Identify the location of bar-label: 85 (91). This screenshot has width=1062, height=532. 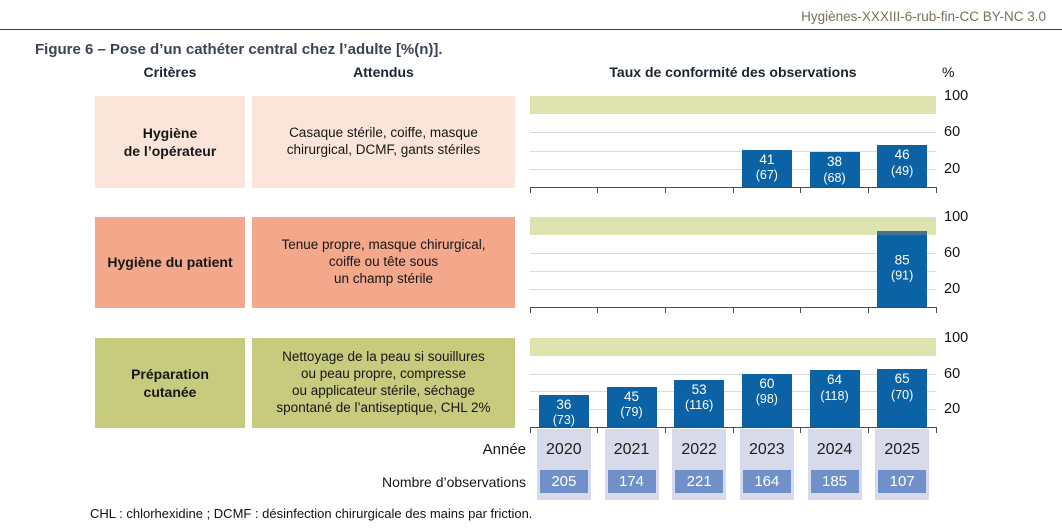
(902, 268).